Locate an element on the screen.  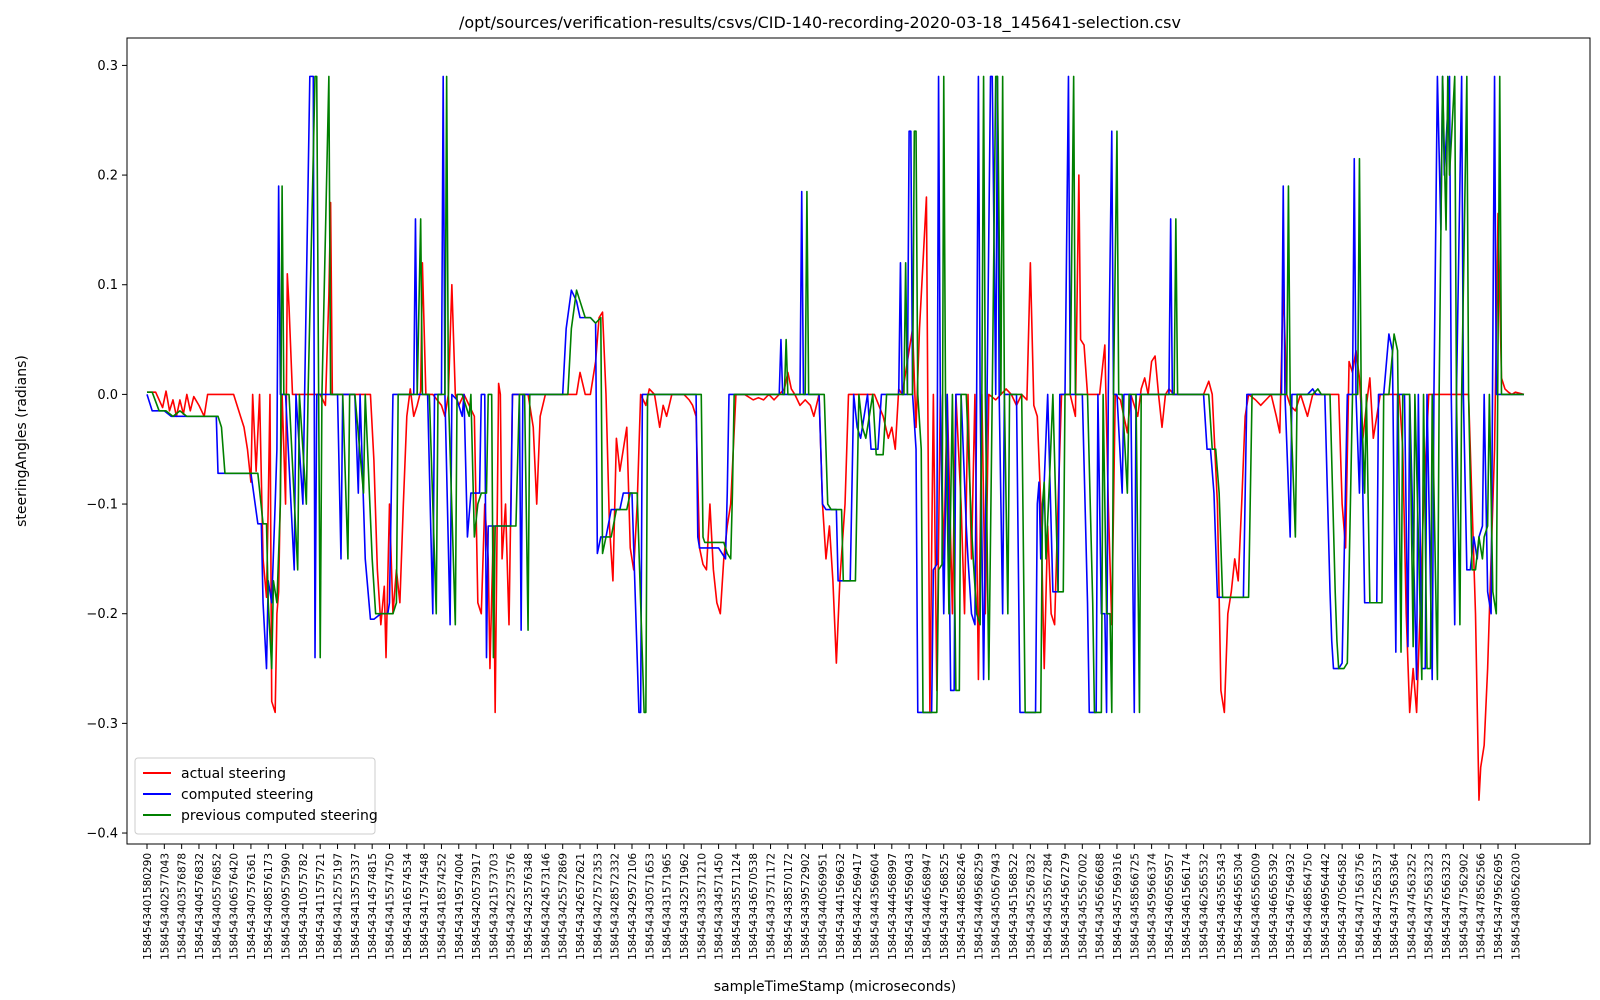
x-tick-label: 1584543442569417 is located at coordinates (858, 906).